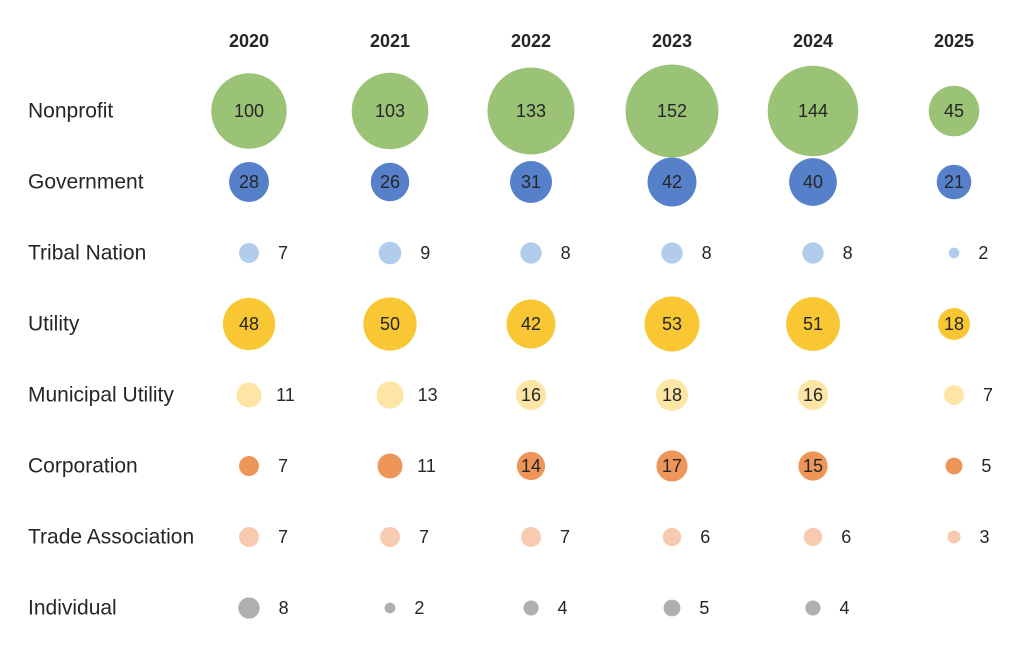 This screenshot has width=1024, height=650. Describe the element at coordinates (672, 41) in the screenshot. I see `year-label-2023: 2023` at that location.